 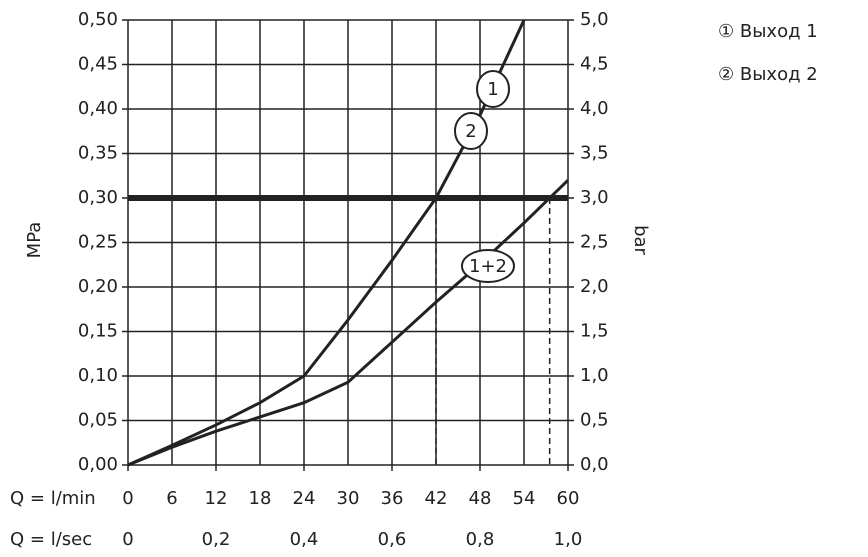 I want to click on x2-tick-label: 0,4, so click(x=304, y=539).